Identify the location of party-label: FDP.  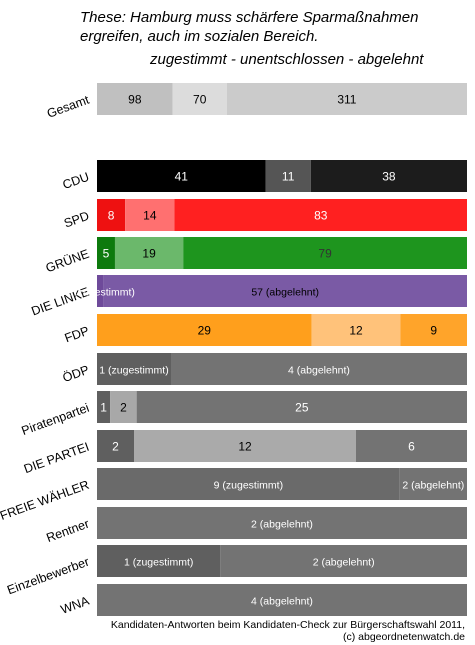
(77, 335).